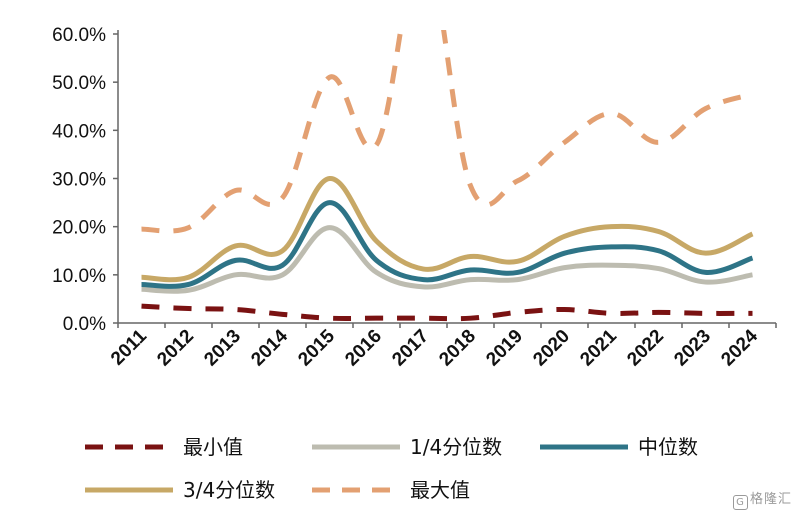  Describe the element at coordinates (229, 490) in the screenshot. I see `legend-label: 3/4分位数` at that location.